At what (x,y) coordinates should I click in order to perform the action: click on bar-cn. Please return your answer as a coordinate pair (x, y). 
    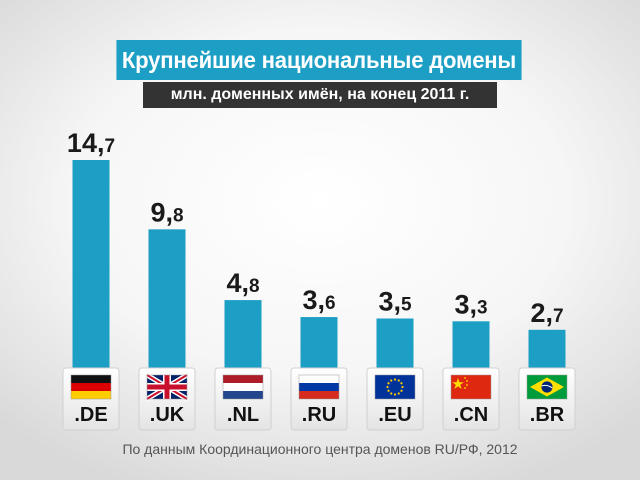
    Looking at the image, I should click on (471, 344).